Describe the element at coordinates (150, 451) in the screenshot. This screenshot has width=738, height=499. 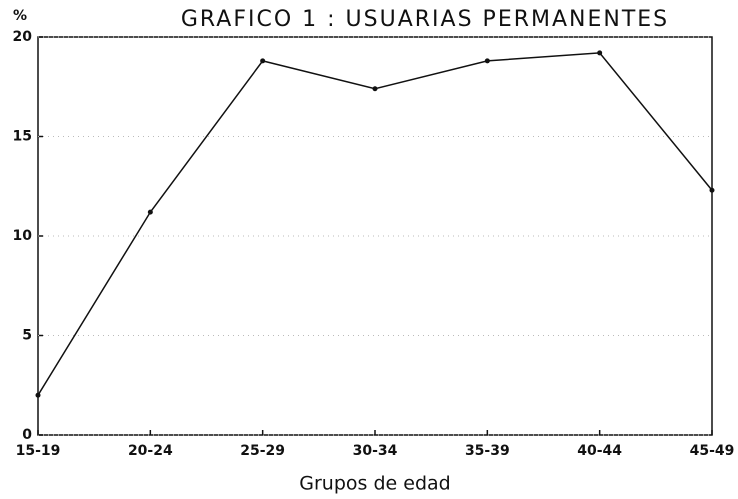
I see `x-tick-label: 20-24` at that location.